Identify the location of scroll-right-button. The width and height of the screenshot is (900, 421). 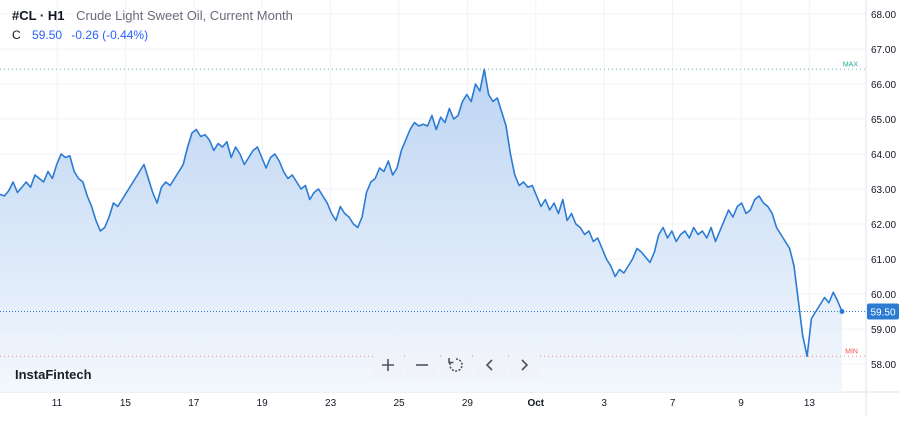
(524, 365).